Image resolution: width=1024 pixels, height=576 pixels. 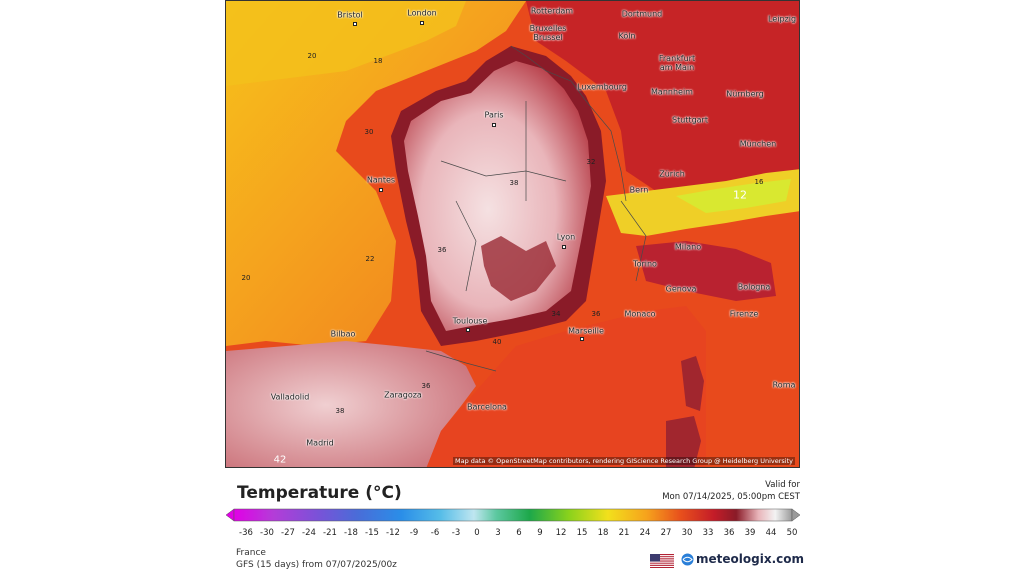 I want to click on city-label-genova: Genova, so click(x=681, y=289).